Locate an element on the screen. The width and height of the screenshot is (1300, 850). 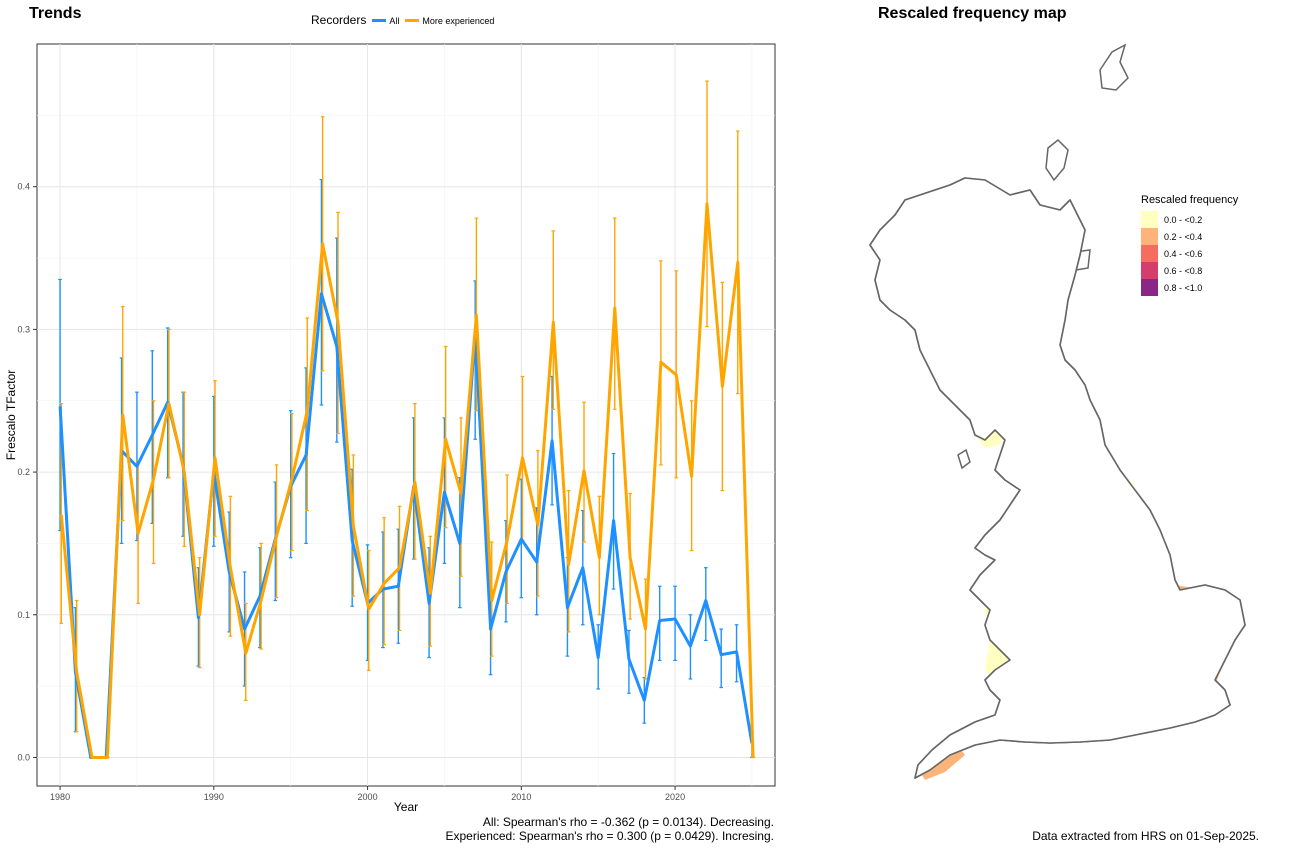
map-legend-item: 0.8 - <1.0 is located at coordinates (1189, 287).